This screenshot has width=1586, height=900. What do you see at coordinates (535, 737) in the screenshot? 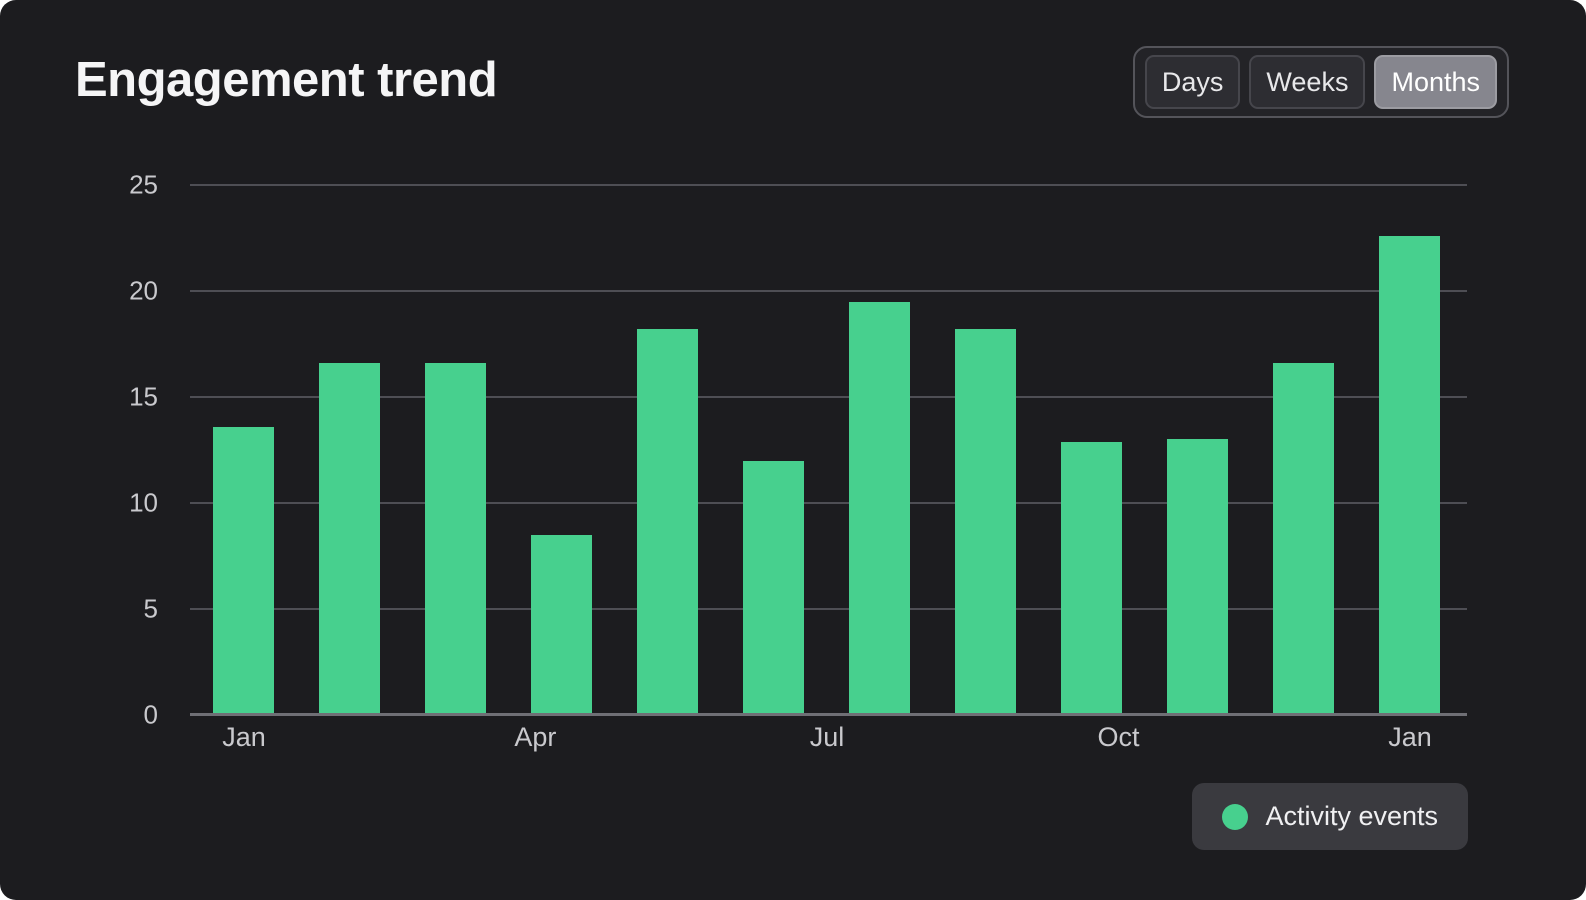
I see `x-tick-label: Apr` at bounding box center [535, 737].